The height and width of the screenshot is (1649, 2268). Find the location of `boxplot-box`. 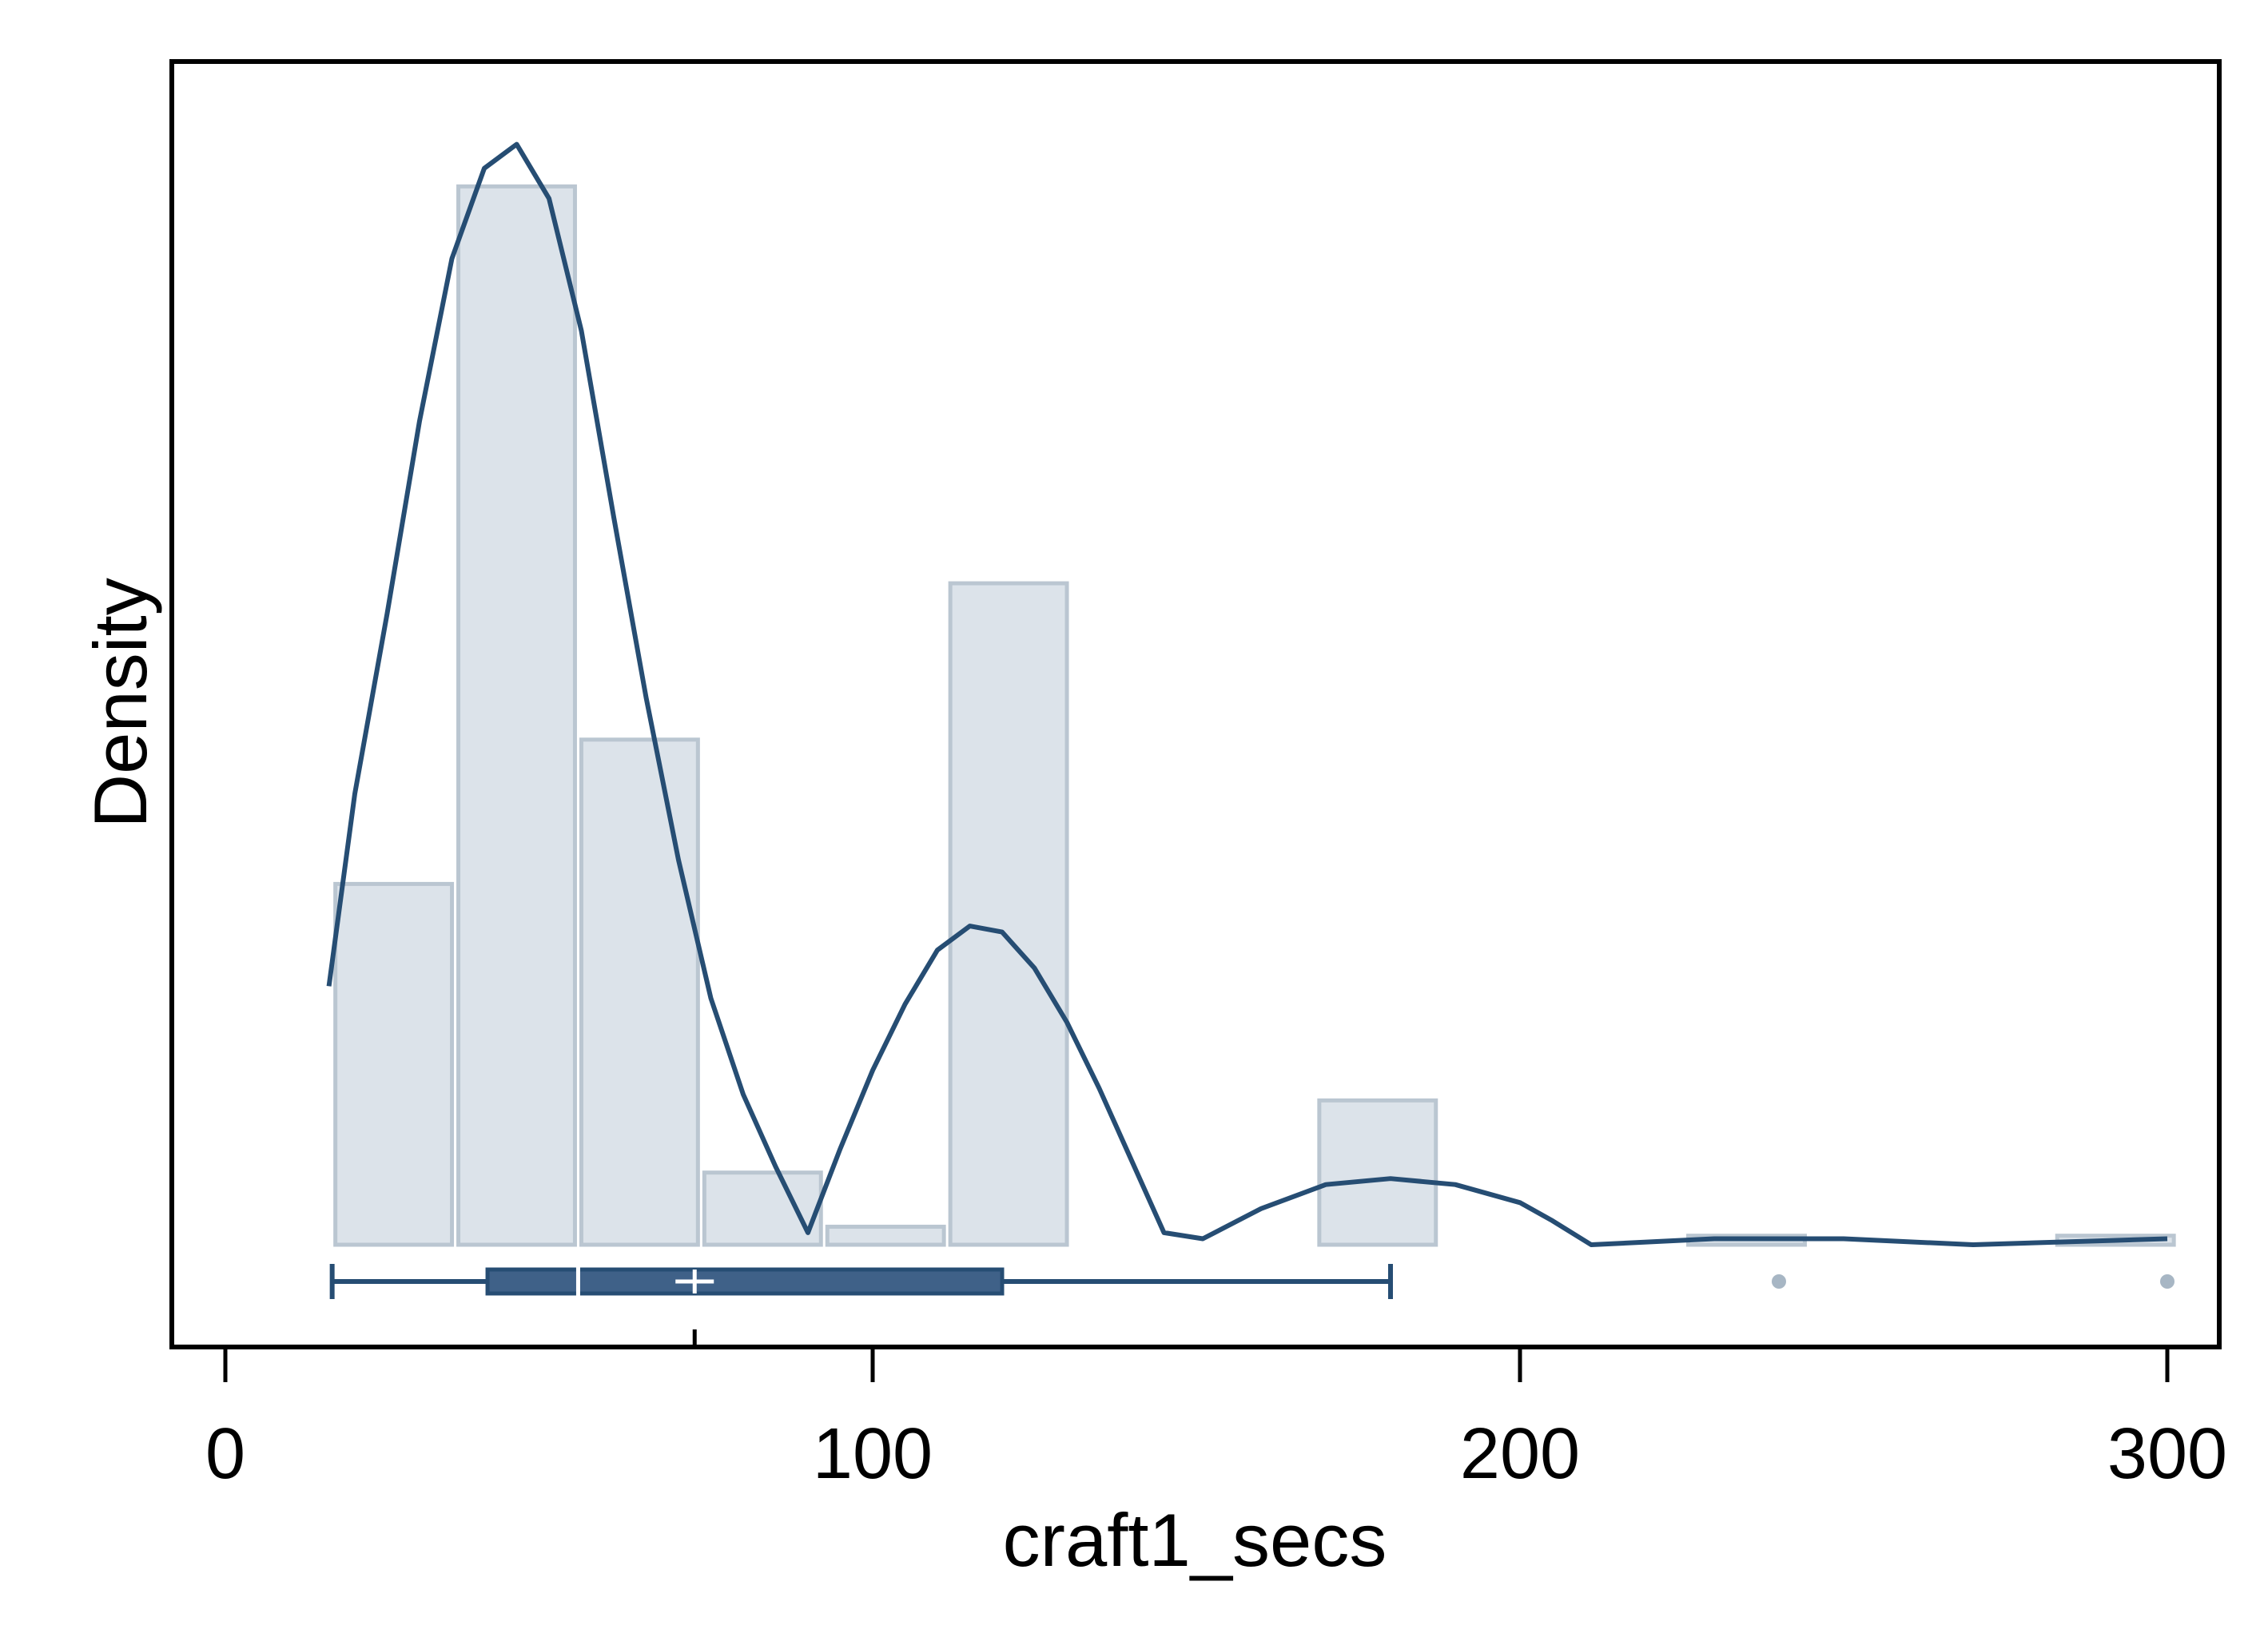

boxplot-box is located at coordinates (745, 1281).